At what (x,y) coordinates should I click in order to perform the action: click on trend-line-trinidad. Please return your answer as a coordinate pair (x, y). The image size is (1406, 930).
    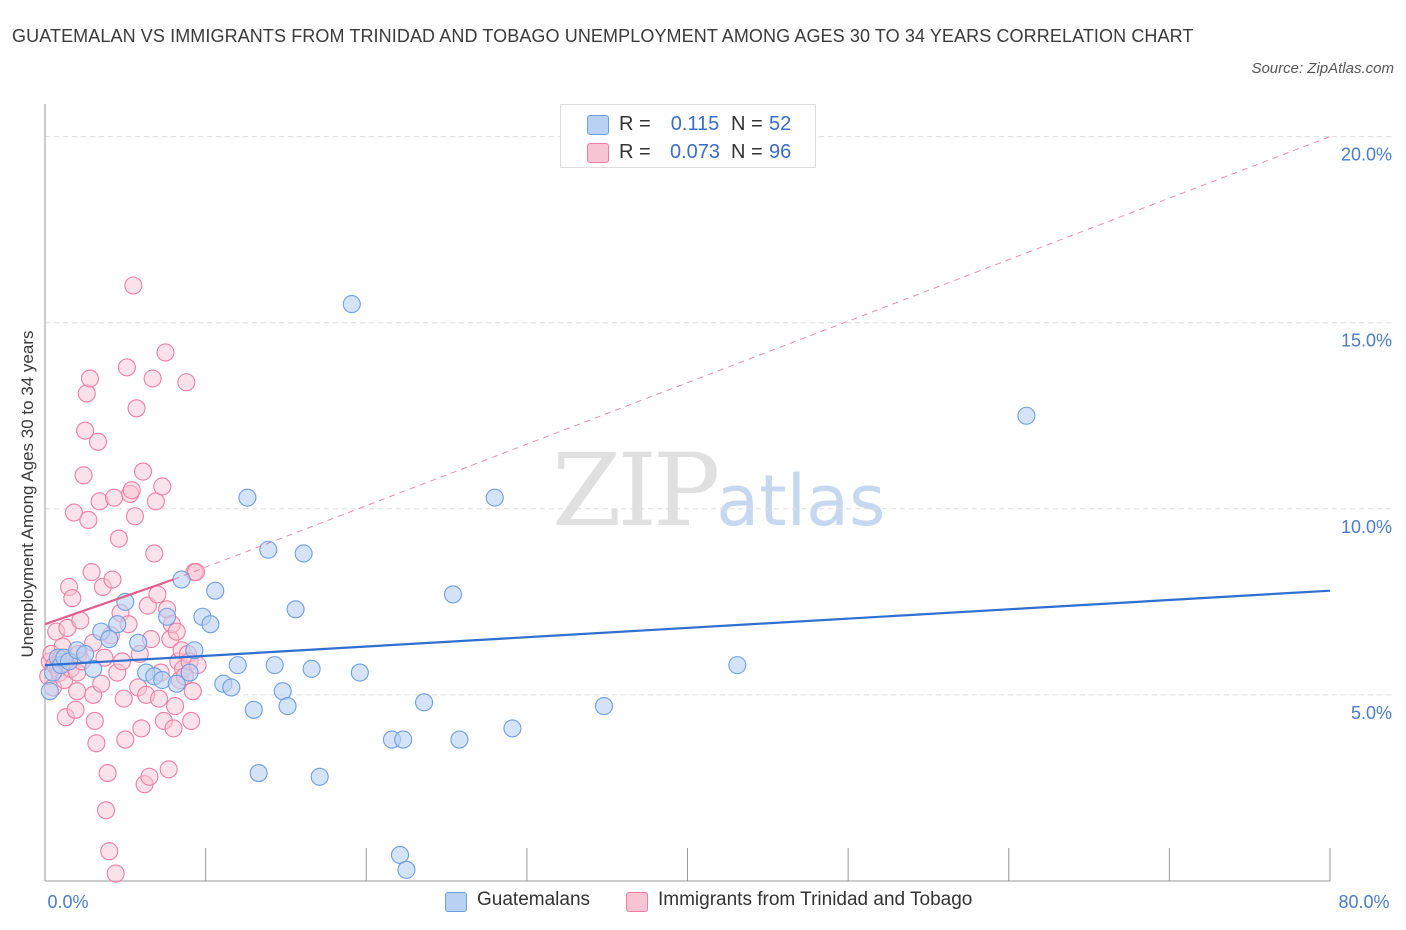
    Looking at the image, I should click on (109, 602).